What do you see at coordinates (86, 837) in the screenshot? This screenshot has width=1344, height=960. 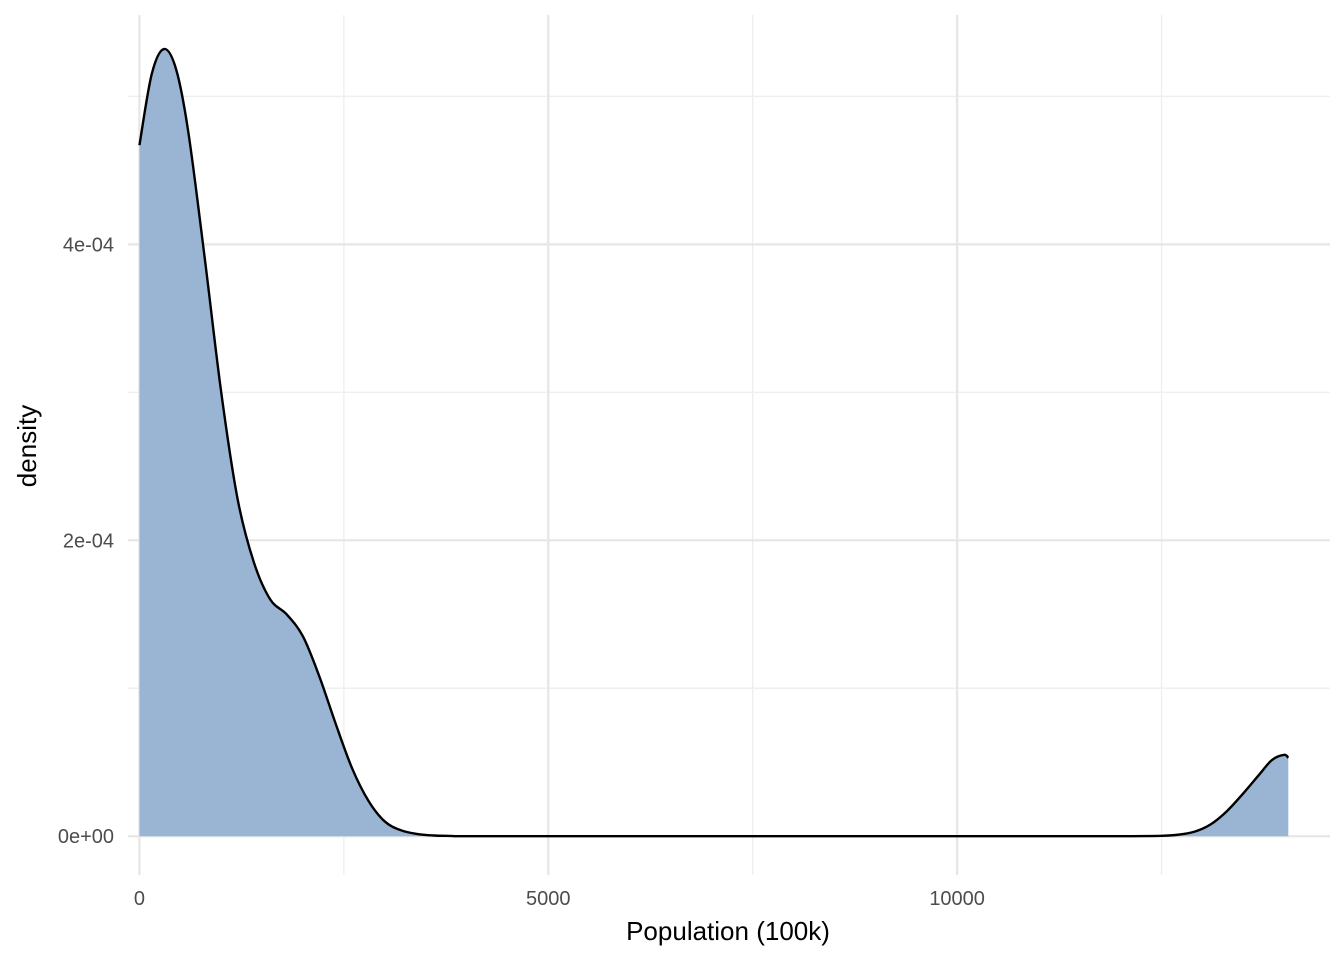 I see `y-tick-label: 0e+00` at bounding box center [86, 837].